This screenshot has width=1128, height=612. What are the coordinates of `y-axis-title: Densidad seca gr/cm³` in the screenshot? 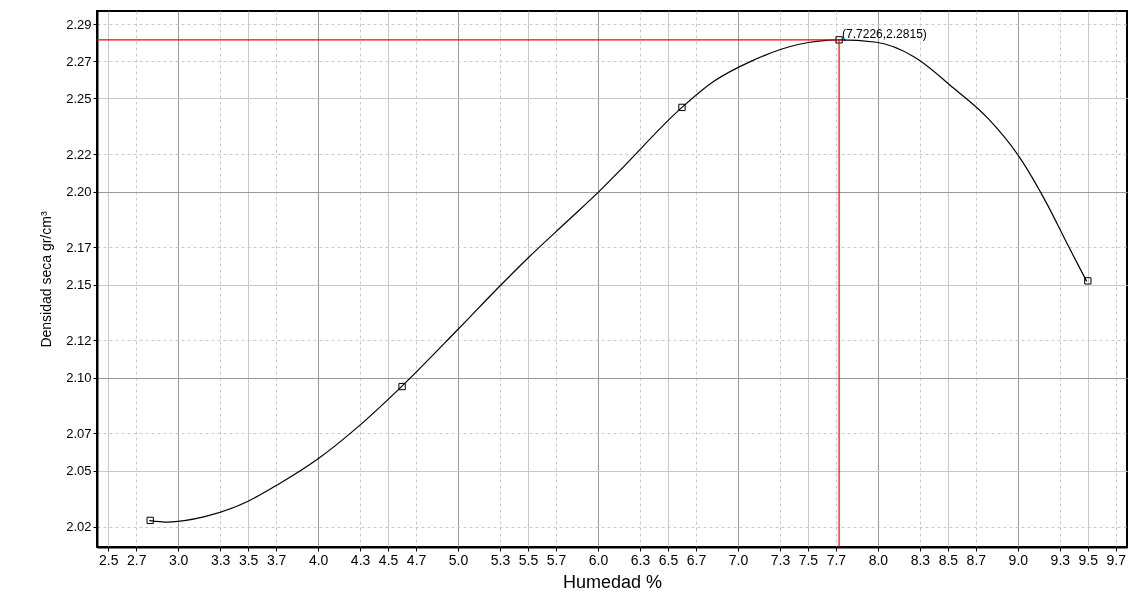 It's located at (46, 279).